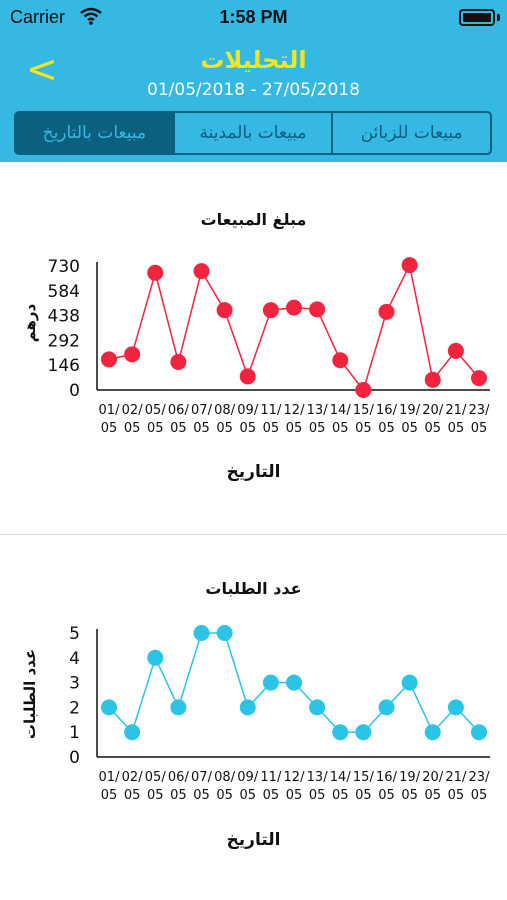  I want to click on sales-x-tick-label: 02/, so click(133, 410).